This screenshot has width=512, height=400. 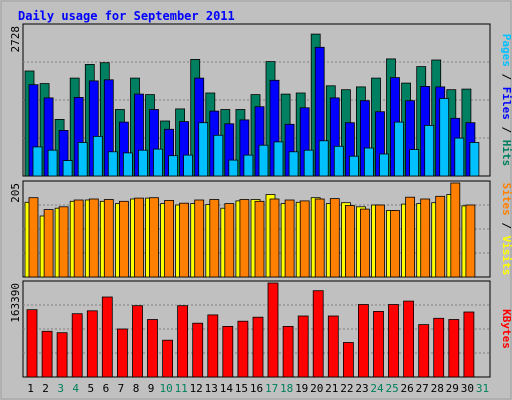 I want to click on x-tick-label-day-17: 17, so click(x=271, y=388).